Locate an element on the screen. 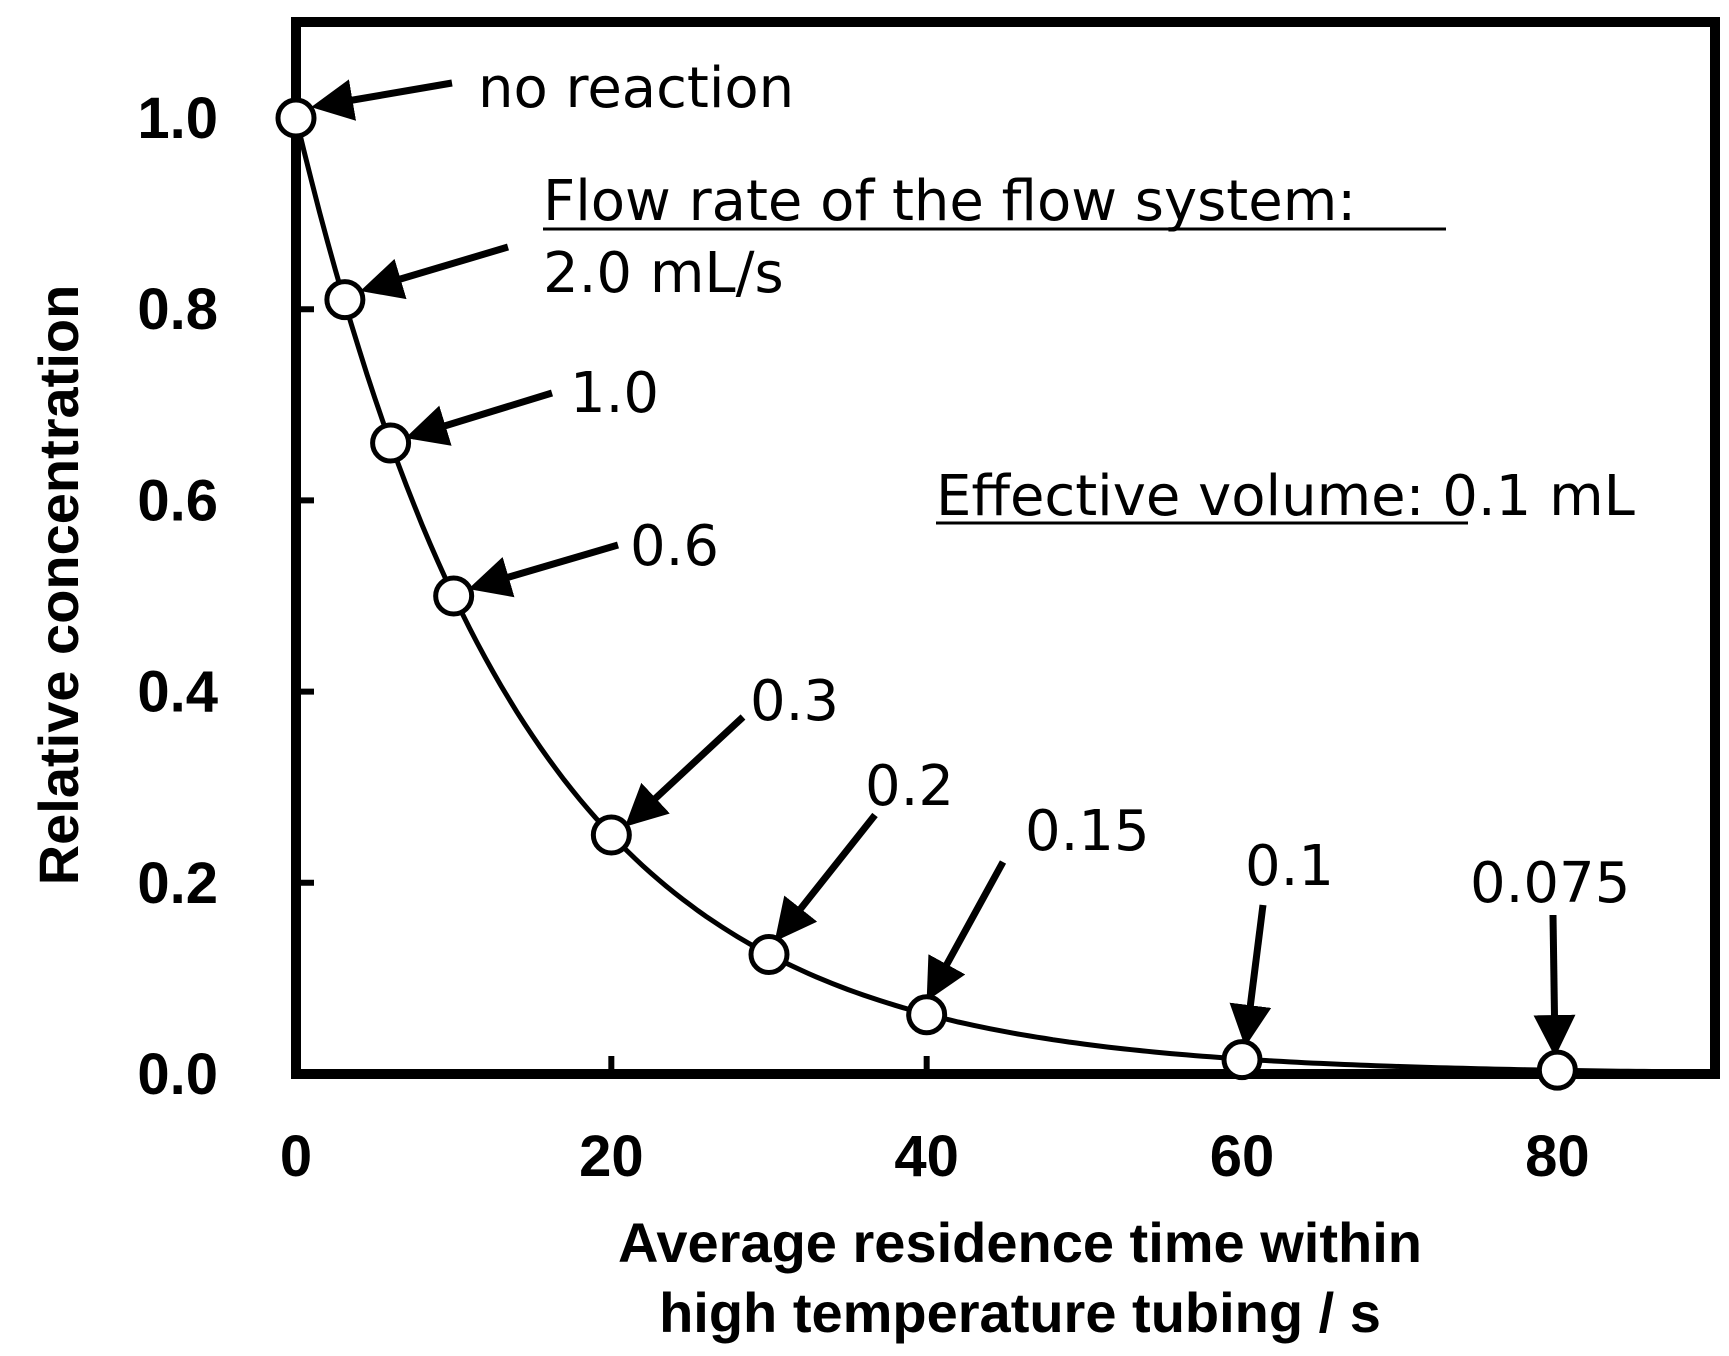 This screenshot has width=1729, height=1356. svg-text: Effective volume: 0.1 mL is located at coordinates (1285, 496).